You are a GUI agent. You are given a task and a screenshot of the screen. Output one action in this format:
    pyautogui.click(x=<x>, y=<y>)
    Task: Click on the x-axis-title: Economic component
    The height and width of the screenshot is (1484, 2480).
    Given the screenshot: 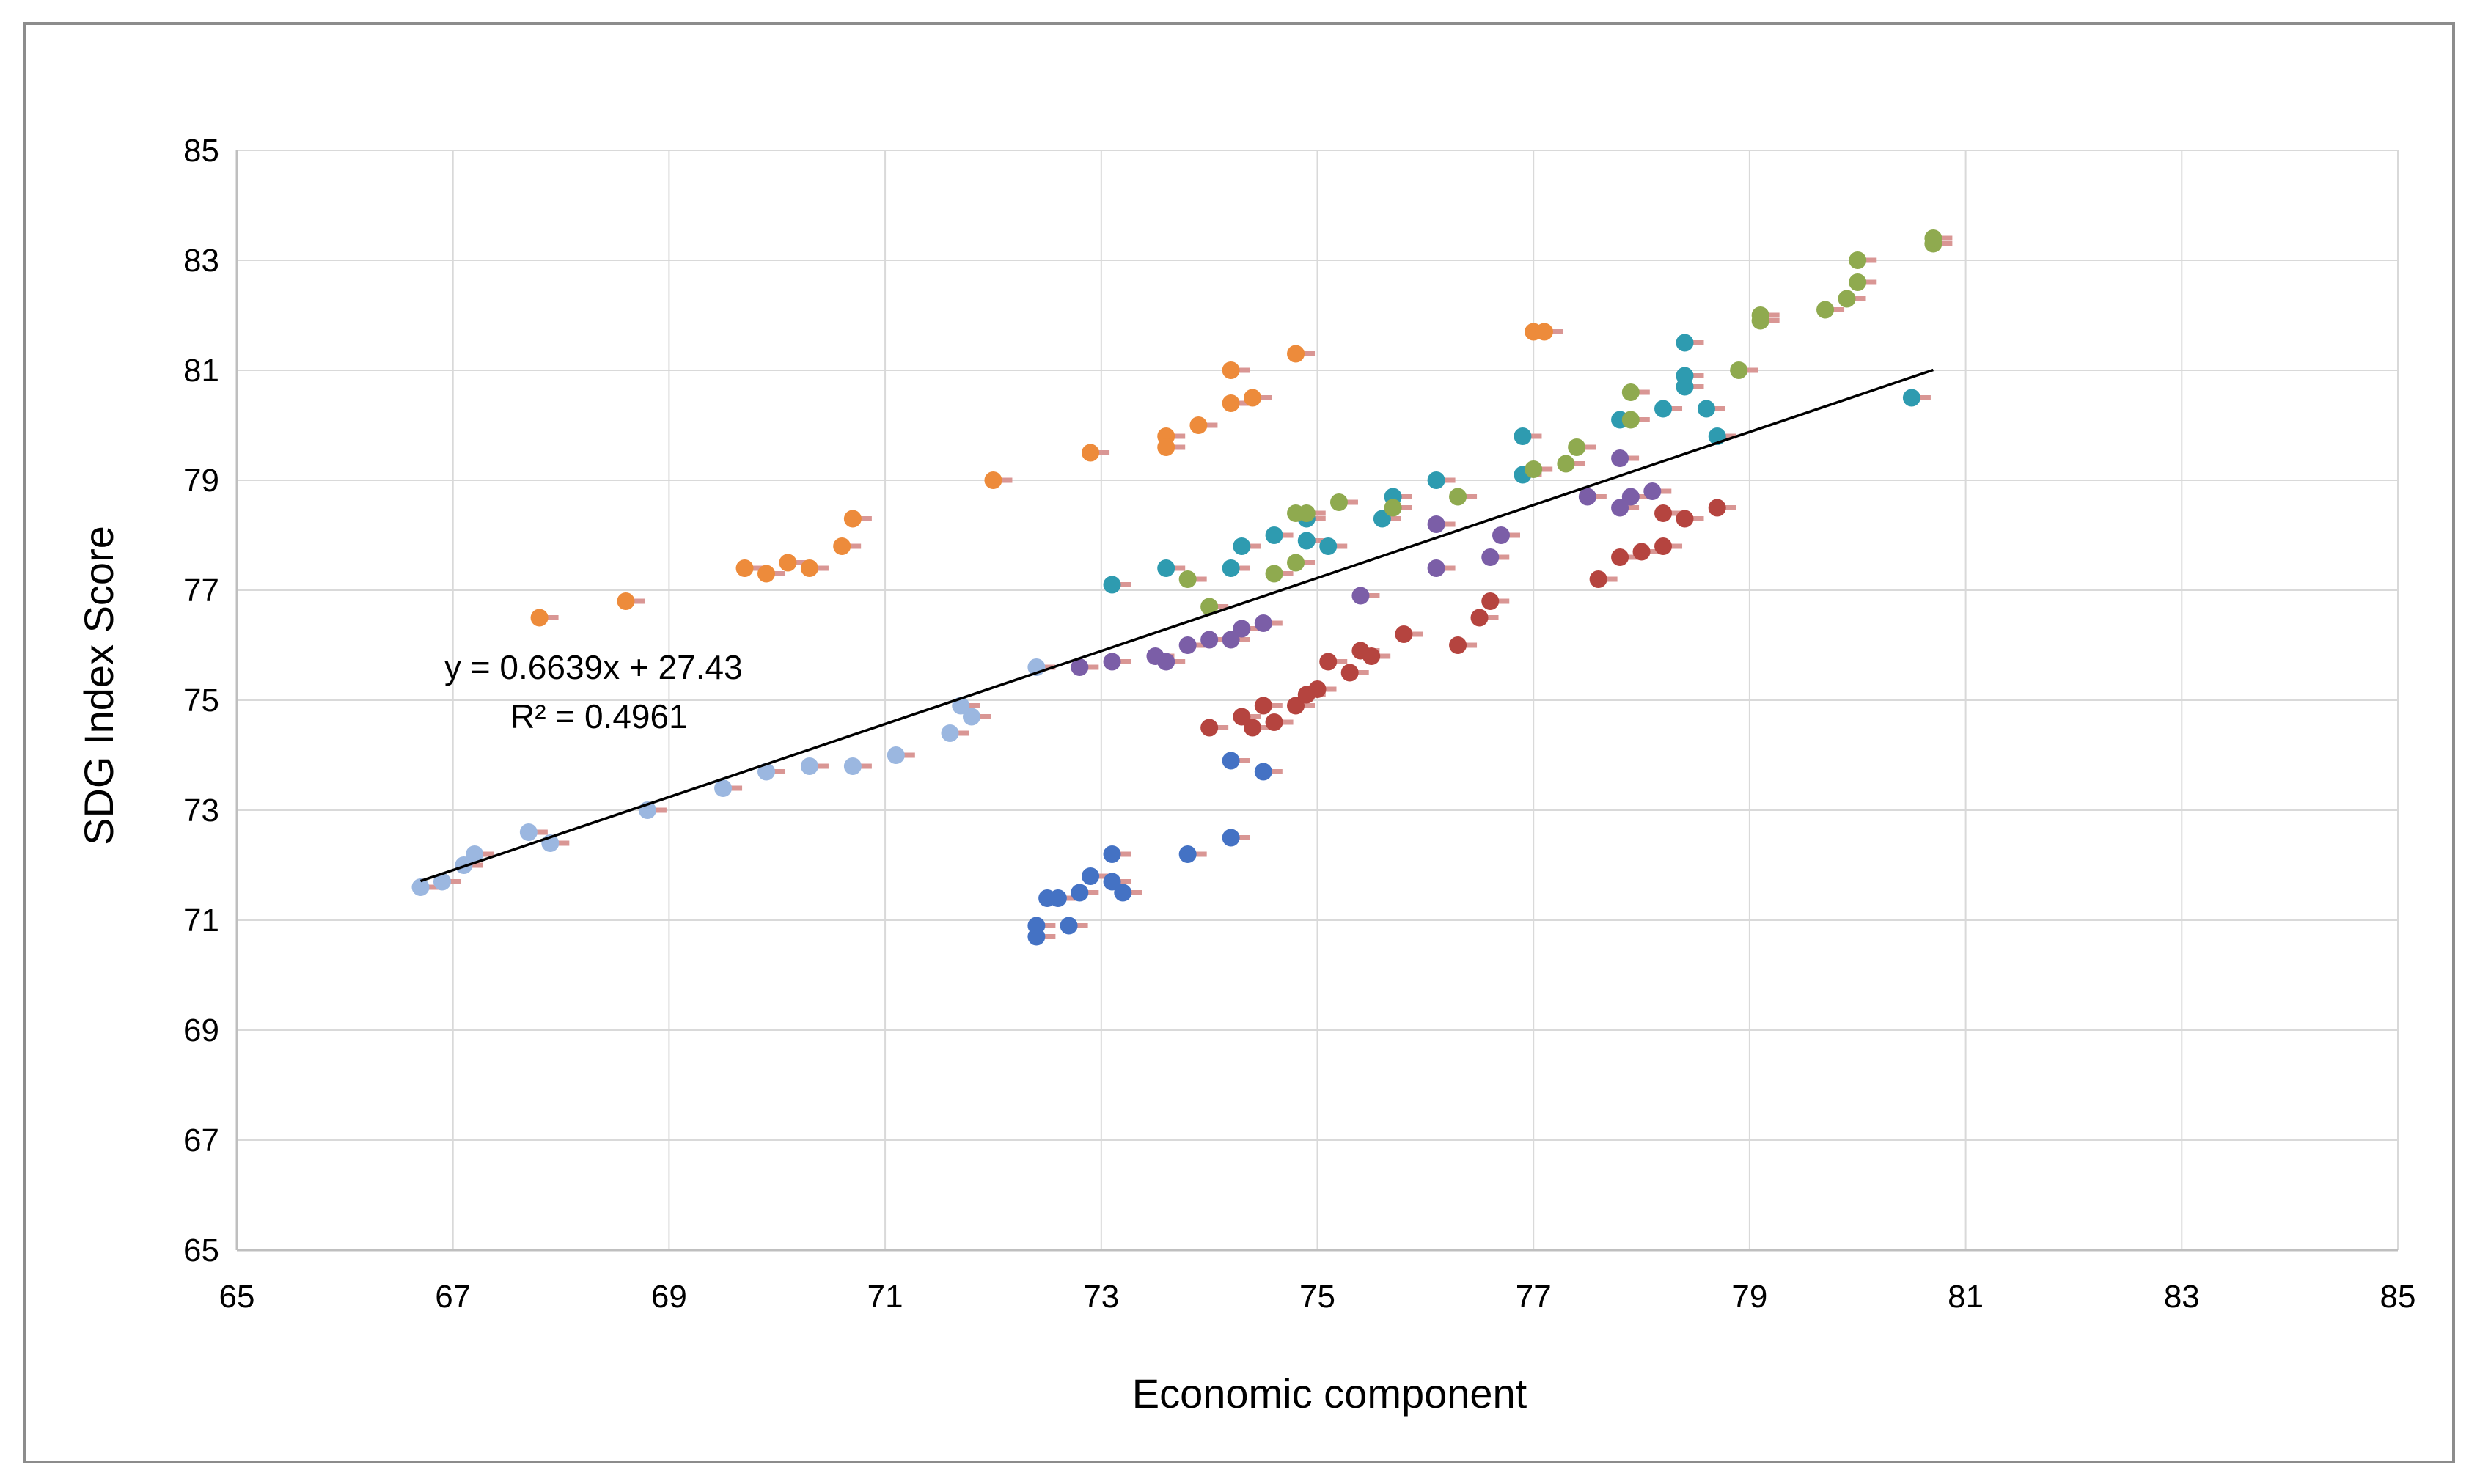 What is the action you would take?
    pyautogui.click(x=1329, y=1393)
    